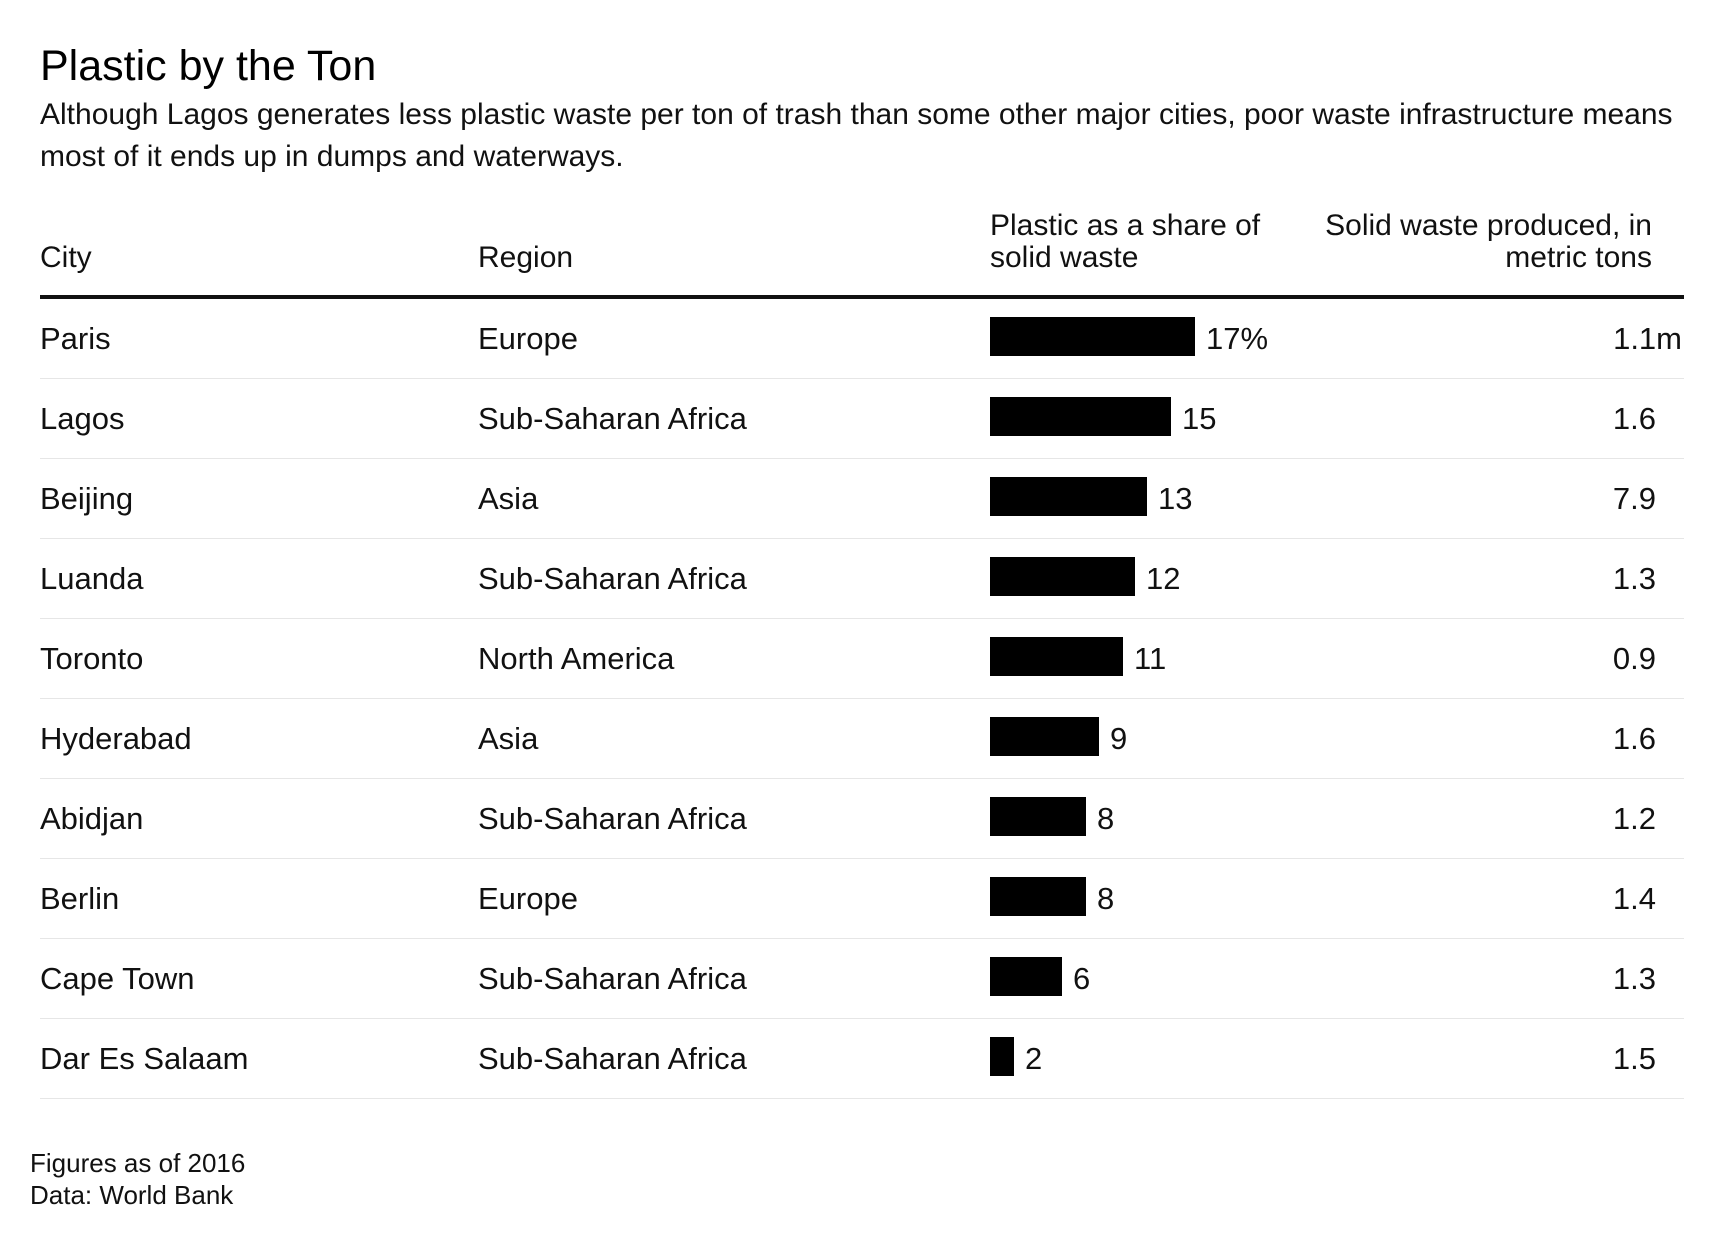 The height and width of the screenshot is (1248, 1716). I want to click on share-label: 2, so click(1034, 1058).